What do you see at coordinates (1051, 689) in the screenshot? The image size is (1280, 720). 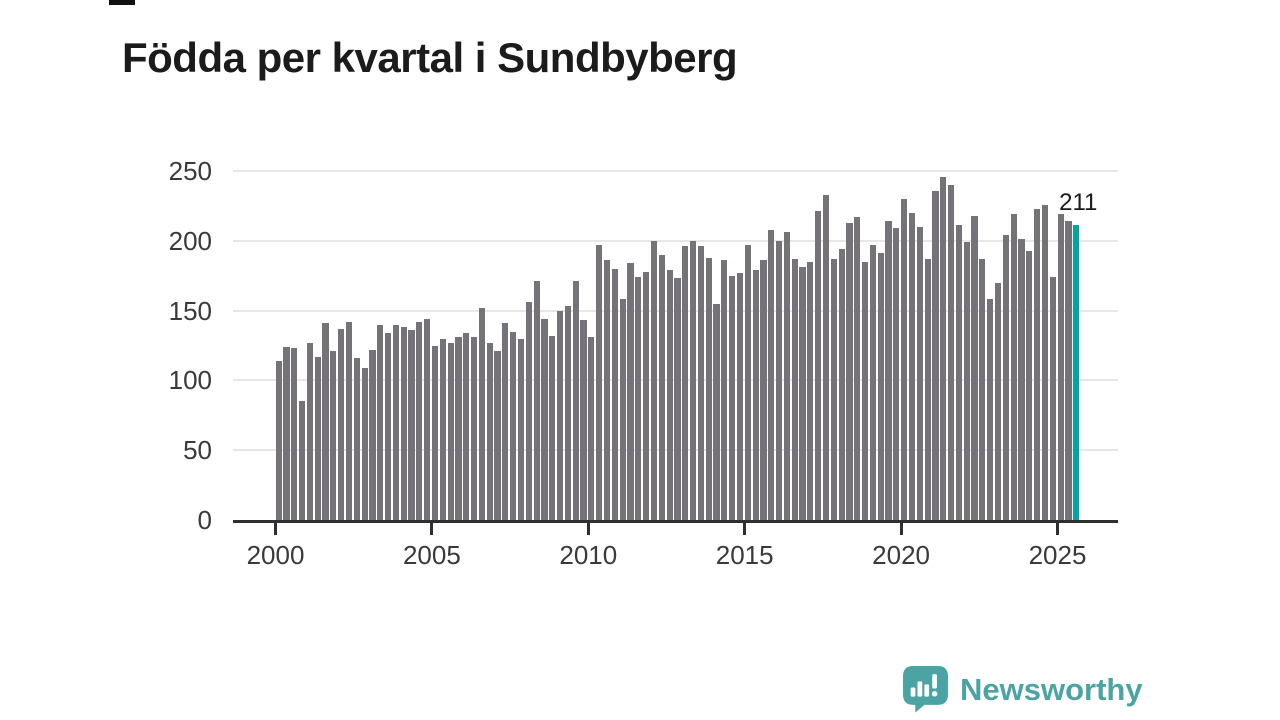 I see `newsworthy-wordmark: Newsworthy` at bounding box center [1051, 689].